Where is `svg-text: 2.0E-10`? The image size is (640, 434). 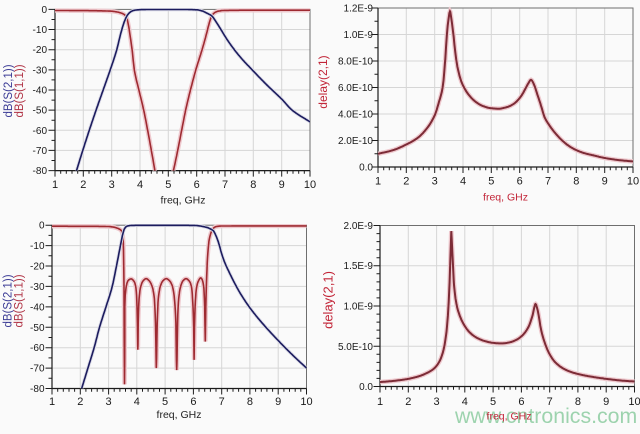 svg-text: 2.0E-10 is located at coordinates (355, 141).